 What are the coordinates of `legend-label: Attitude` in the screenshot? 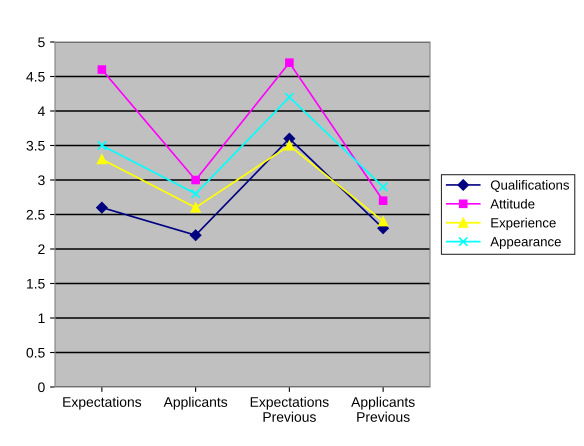 It's located at (512, 203).